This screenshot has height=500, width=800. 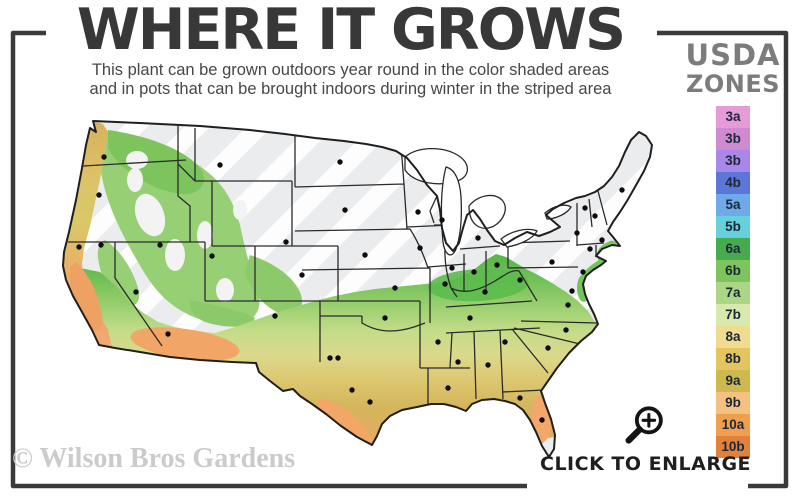 What do you see at coordinates (645, 428) in the screenshot?
I see `magnifier-zoom-icon` at bounding box center [645, 428].